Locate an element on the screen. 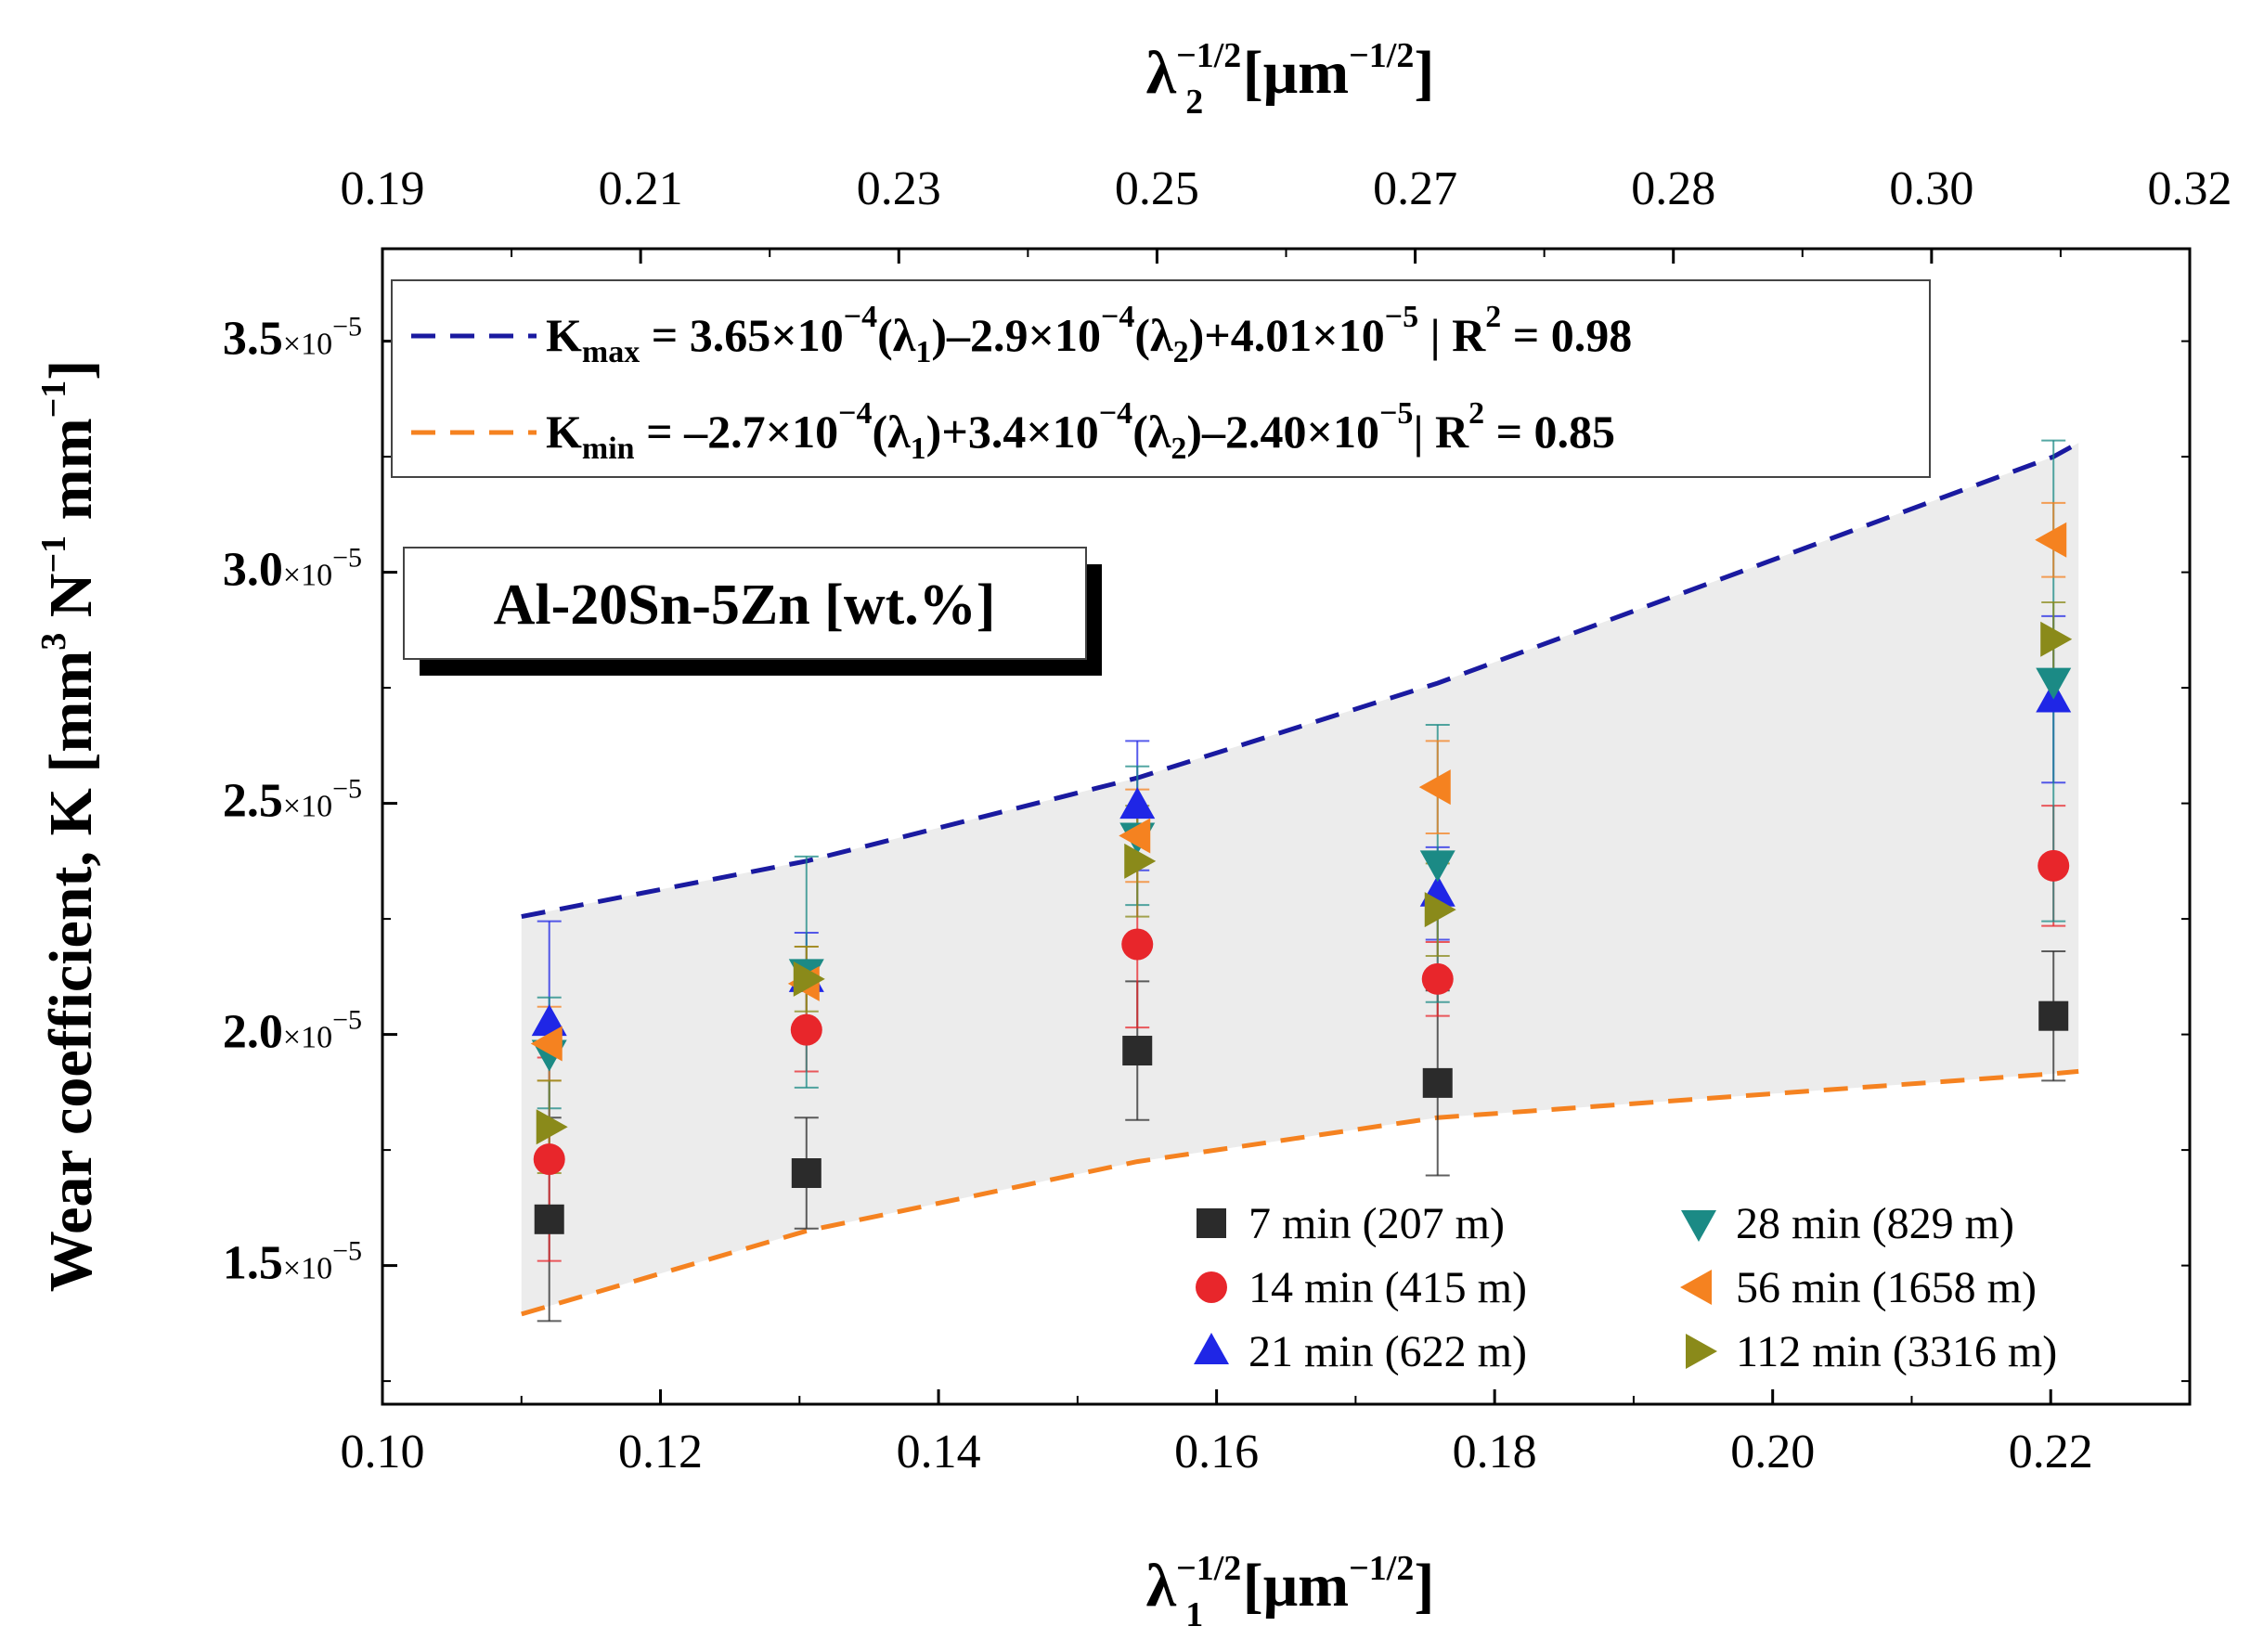 Image resolution: width=2264 pixels, height=1652 pixels. x-tick-label: 0.20 is located at coordinates (1773, 1452).